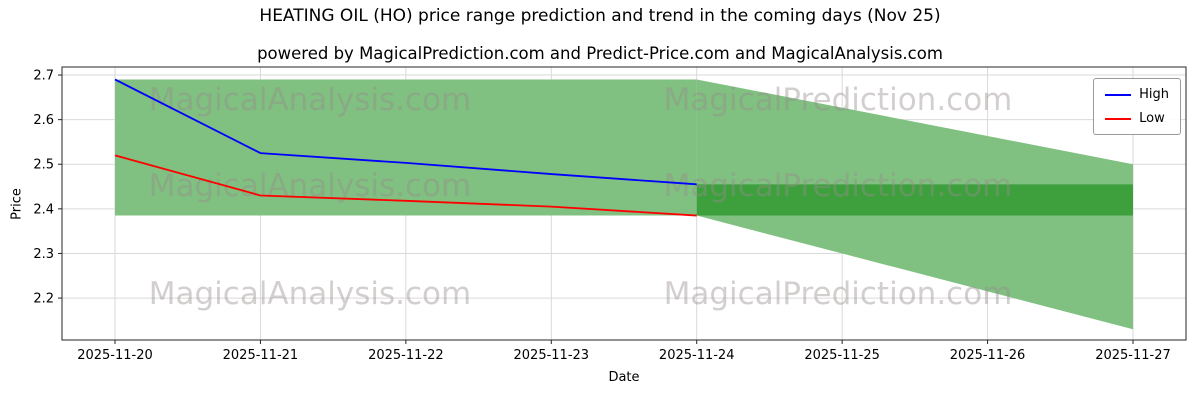 The height and width of the screenshot is (400, 1200). I want to click on y-tick-label: 2.3, so click(43, 254).